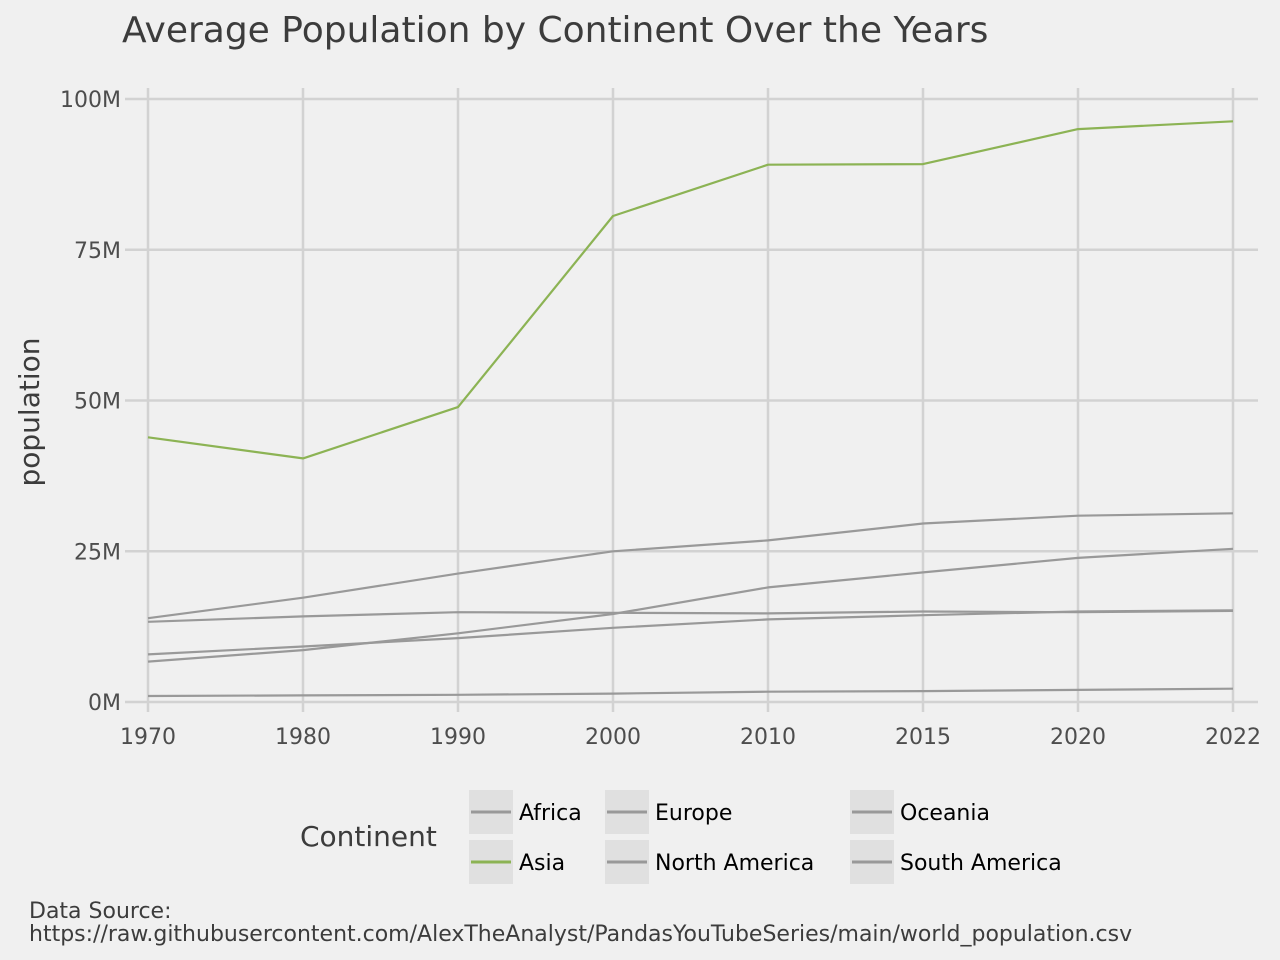  I want to click on y-axis-title: population, so click(29, 412).